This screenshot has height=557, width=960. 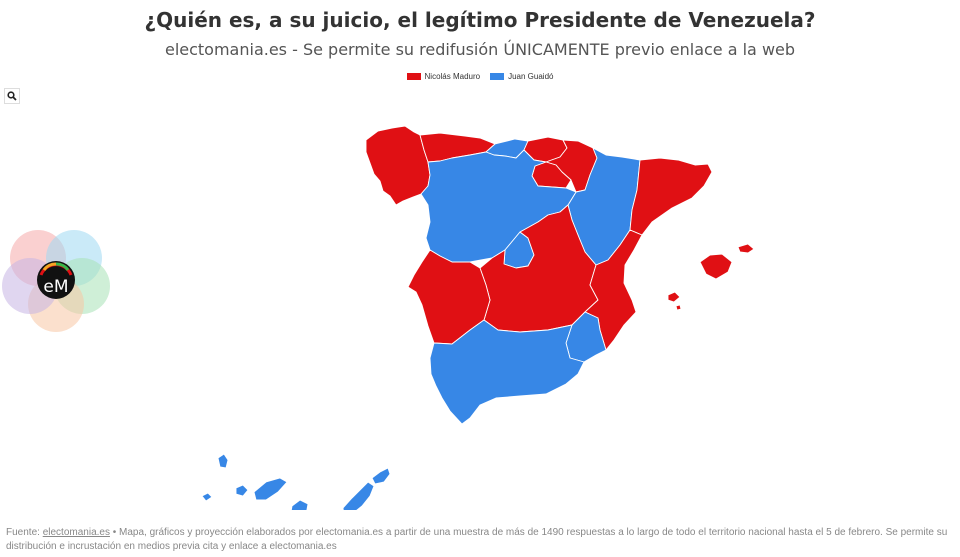 I want to click on electomania-logo: eM, so click(x=56, y=281).